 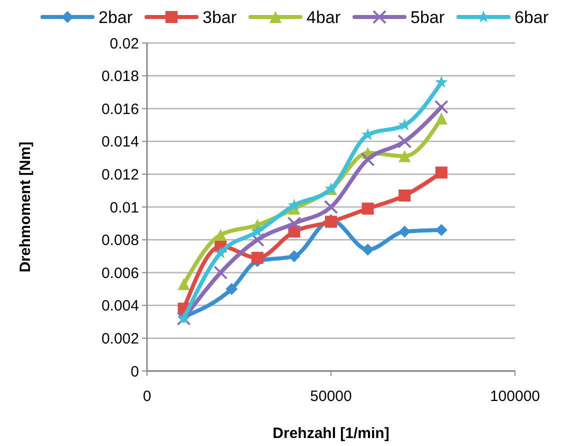 I want to click on legend-label: 5bar, so click(x=427, y=17).